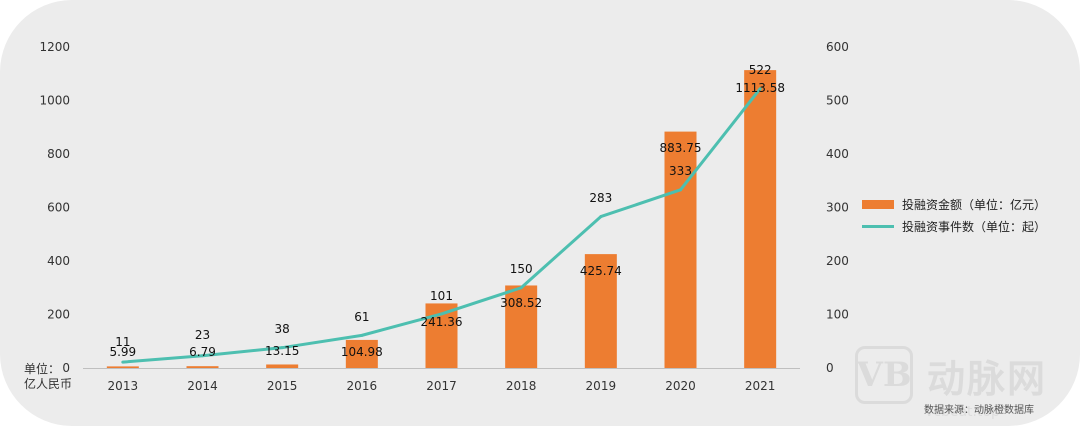 This screenshot has width=1080, height=426. I want to click on bar-2013, so click(122, 367).